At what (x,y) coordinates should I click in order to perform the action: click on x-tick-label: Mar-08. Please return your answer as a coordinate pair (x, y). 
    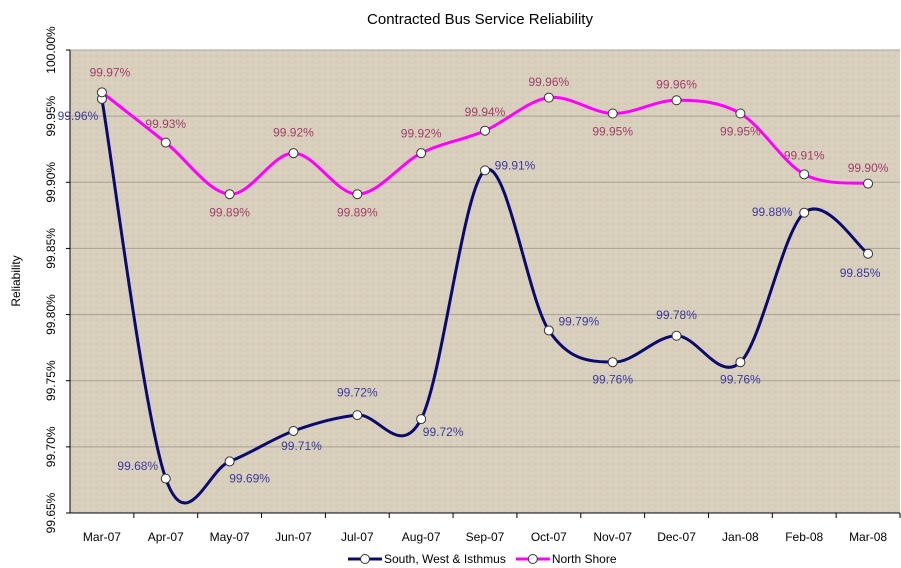
    Looking at the image, I should click on (868, 537).